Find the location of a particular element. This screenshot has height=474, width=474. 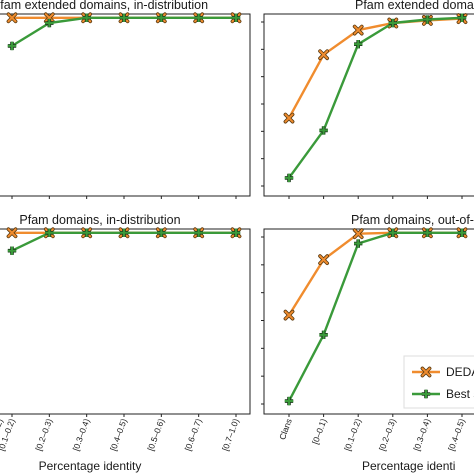

x-tick-label: [0.6–0.7) is located at coordinates (193, 434).